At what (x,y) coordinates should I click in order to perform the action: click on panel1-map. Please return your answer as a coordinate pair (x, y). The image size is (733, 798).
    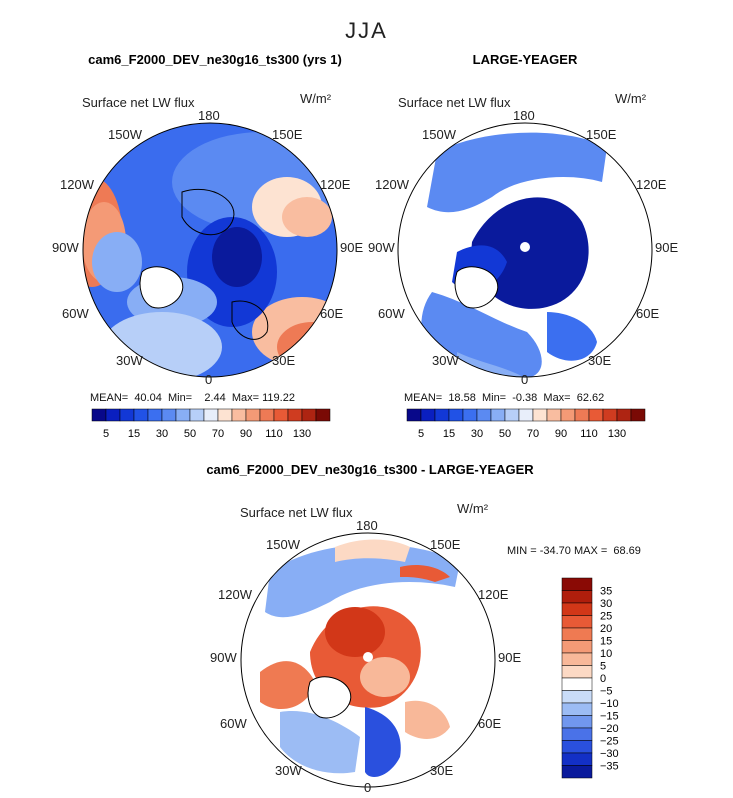
    Looking at the image, I should click on (210, 250).